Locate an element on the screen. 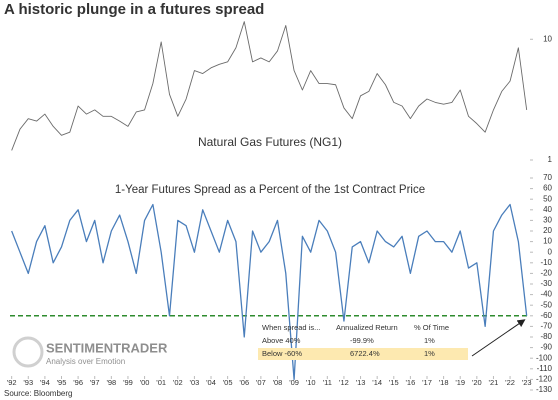 Image resolution: width=558 pixels, height=400 pixels. x-tick-label: '96 is located at coordinates (78, 382).